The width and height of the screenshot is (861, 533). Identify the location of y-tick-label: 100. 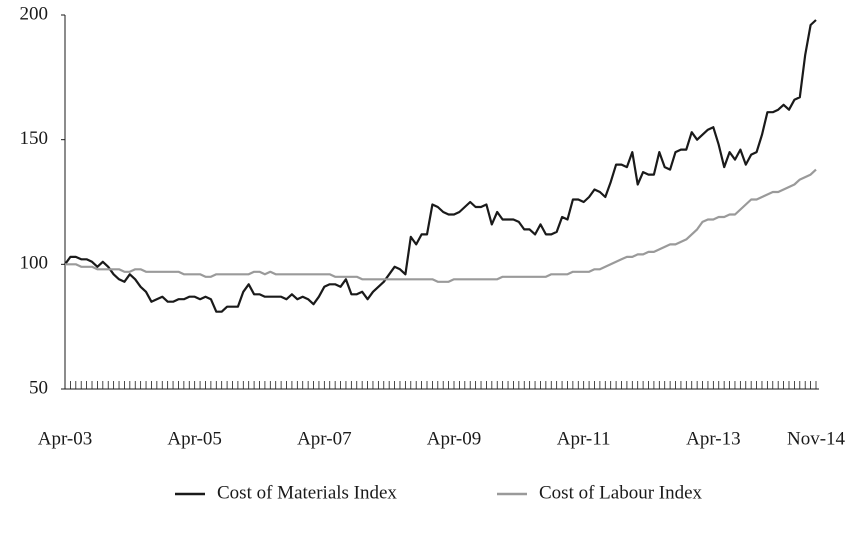
(34, 263).